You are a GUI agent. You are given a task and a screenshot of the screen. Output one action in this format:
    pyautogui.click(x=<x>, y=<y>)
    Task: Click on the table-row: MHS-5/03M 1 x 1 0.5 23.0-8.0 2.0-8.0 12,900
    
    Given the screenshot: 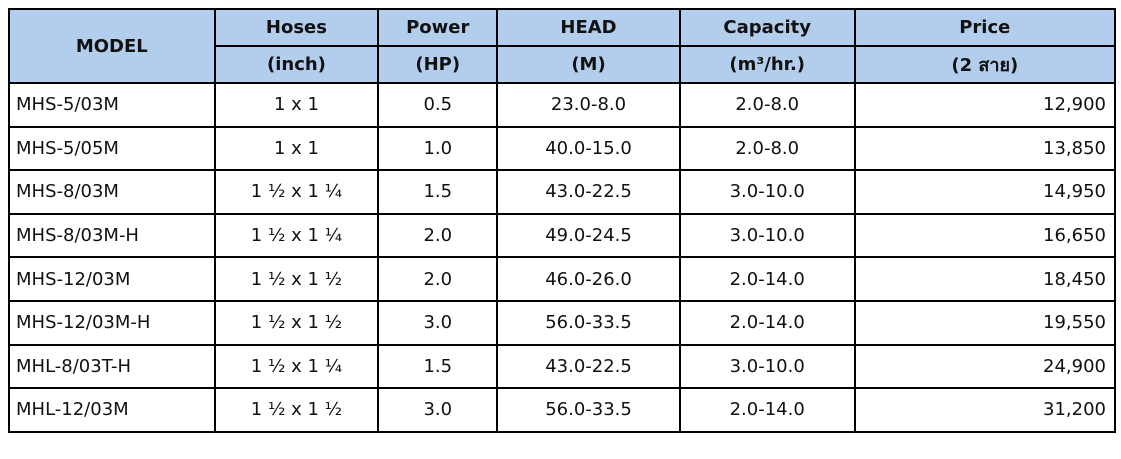 What is the action you would take?
    pyautogui.click(x=562, y=105)
    